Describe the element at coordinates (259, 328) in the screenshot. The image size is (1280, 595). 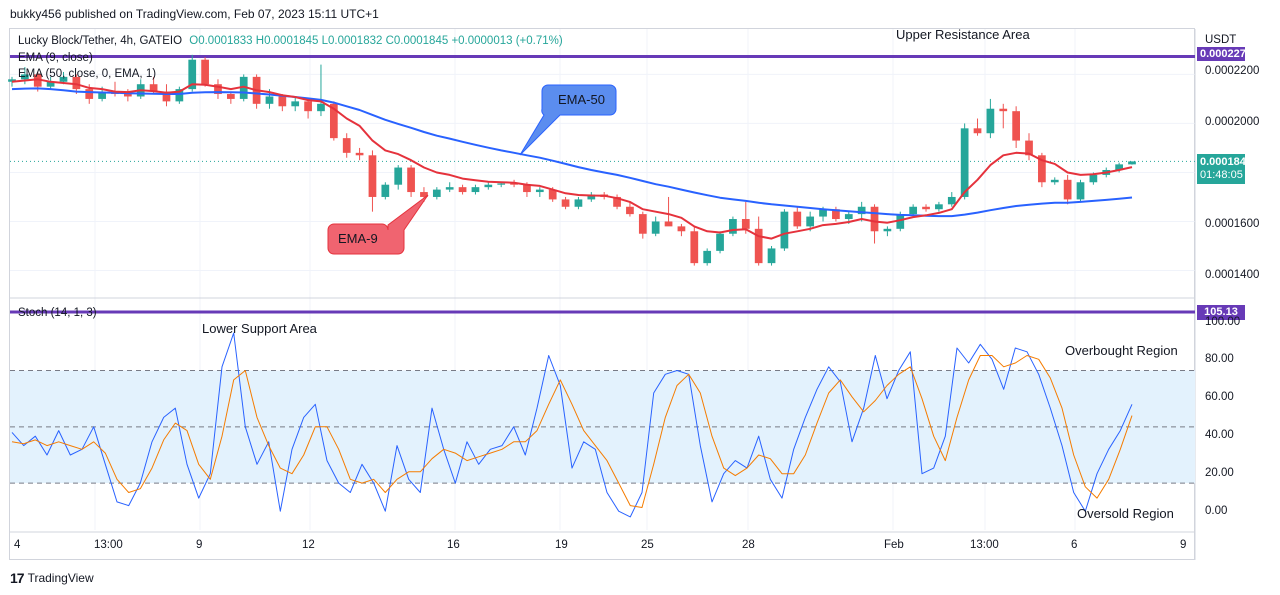
I see `lower-support-annotation: Lower Support Area` at that location.